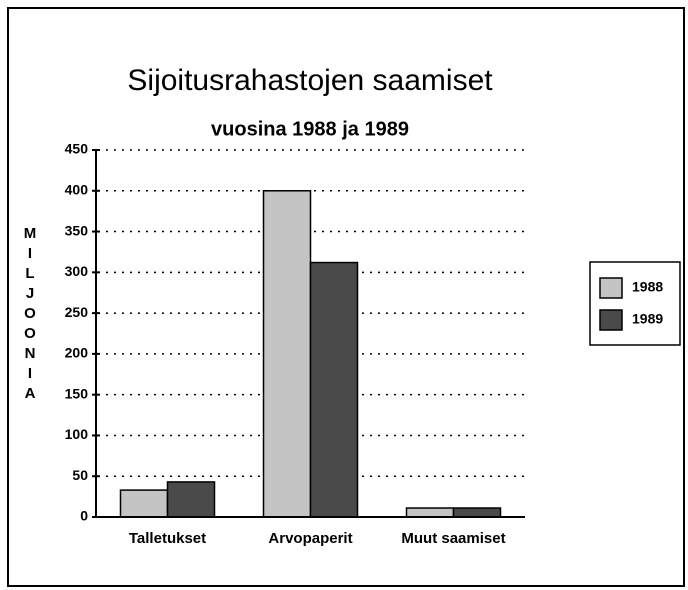 Image resolution: width=688 pixels, height=590 pixels. I want to click on y-tick-label: 450, so click(77, 149).